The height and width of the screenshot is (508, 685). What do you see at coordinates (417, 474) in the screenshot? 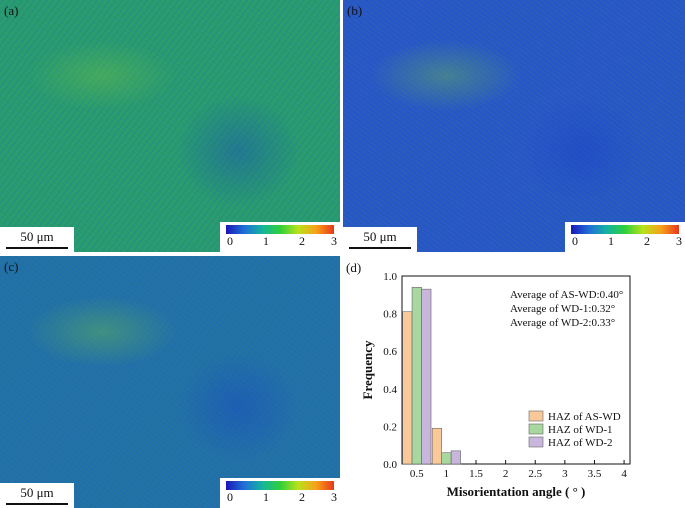
I see `x-tick-label: 0.5` at bounding box center [417, 474].